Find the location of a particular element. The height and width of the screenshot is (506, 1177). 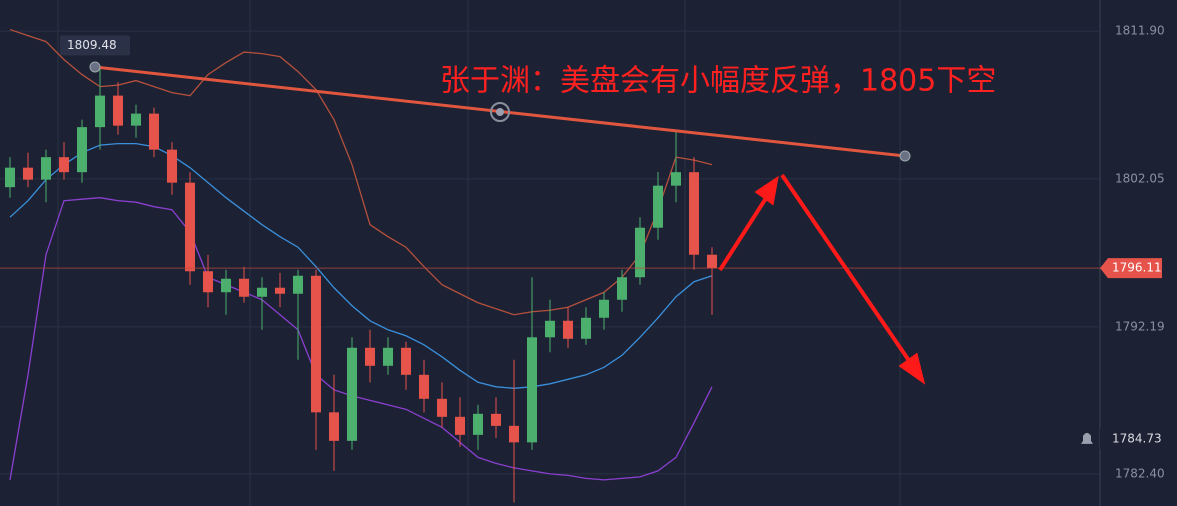

alert-price-label: 1784.73 is located at coordinates (1137, 438).